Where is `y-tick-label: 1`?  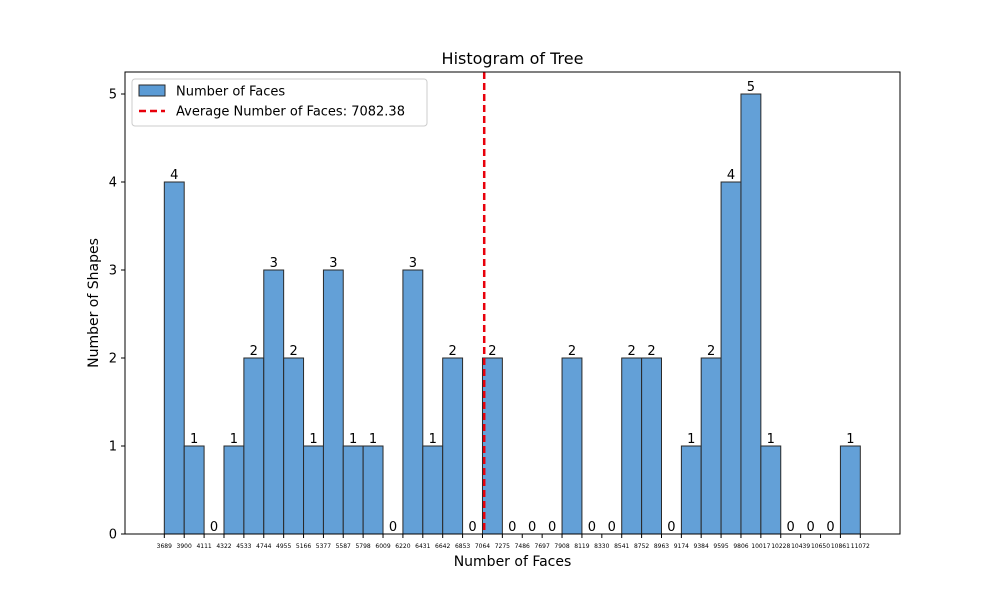 y-tick-label: 1 is located at coordinates (113, 447).